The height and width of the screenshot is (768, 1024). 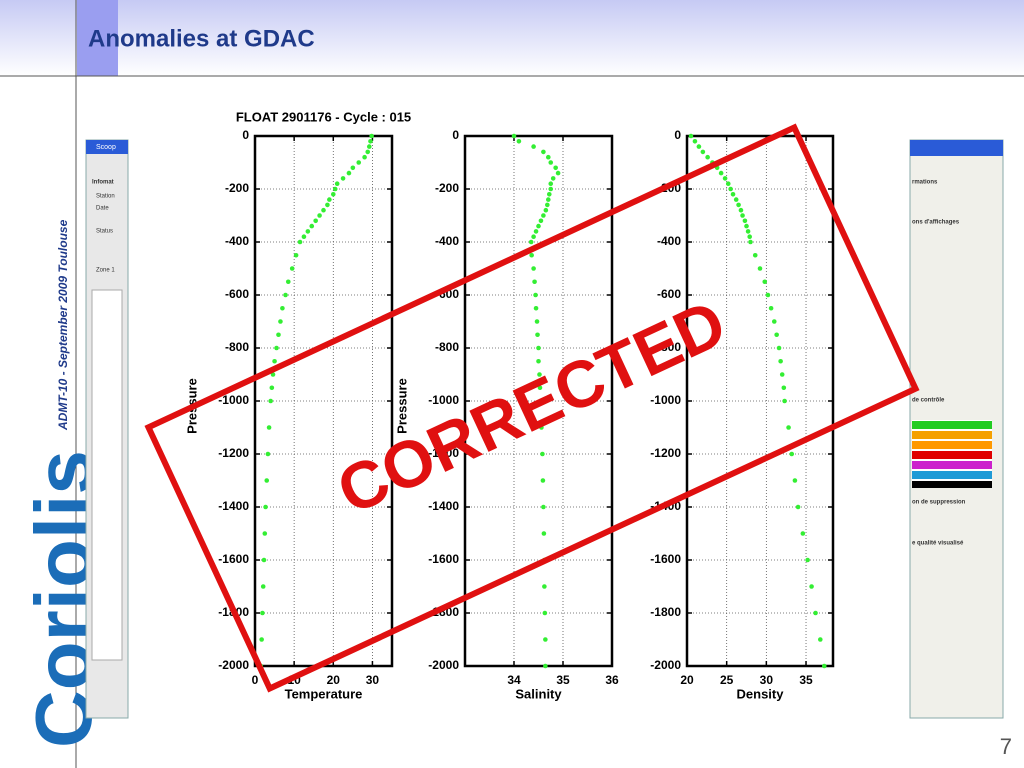 I want to click on x-axis-label: Salinity, so click(x=538, y=693).